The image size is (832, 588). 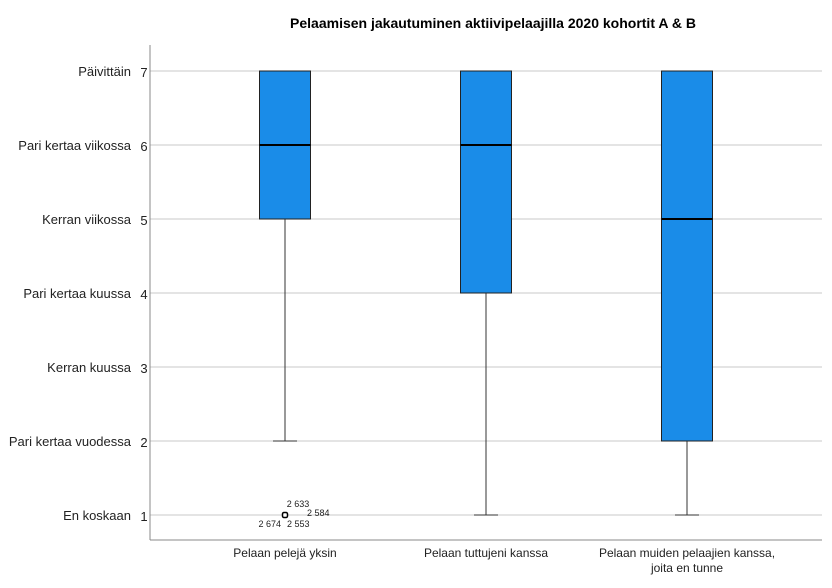 What do you see at coordinates (686, 568) in the screenshot?
I see `x-category-label-line2: joita en tunne` at bounding box center [686, 568].